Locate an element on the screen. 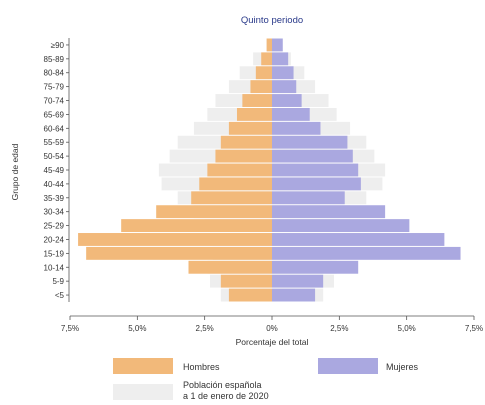 The width and height of the screenshot is (485, 405). y-tick-label: 70-74 is located at coordinates (54, 101).